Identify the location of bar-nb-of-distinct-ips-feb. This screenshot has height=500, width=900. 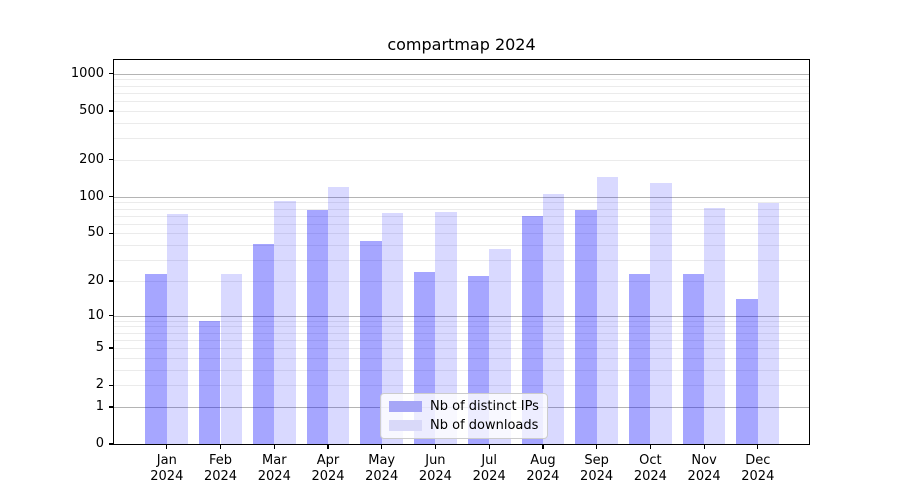
(210, 382).